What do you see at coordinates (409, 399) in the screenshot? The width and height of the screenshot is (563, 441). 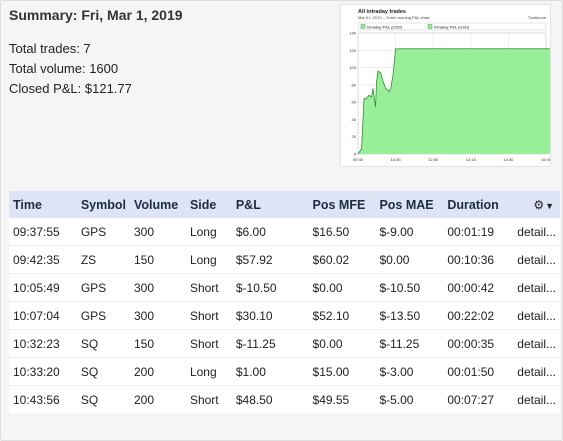 I see `trade-pos-mae: $-5.00` at bounding box center [409, 399].